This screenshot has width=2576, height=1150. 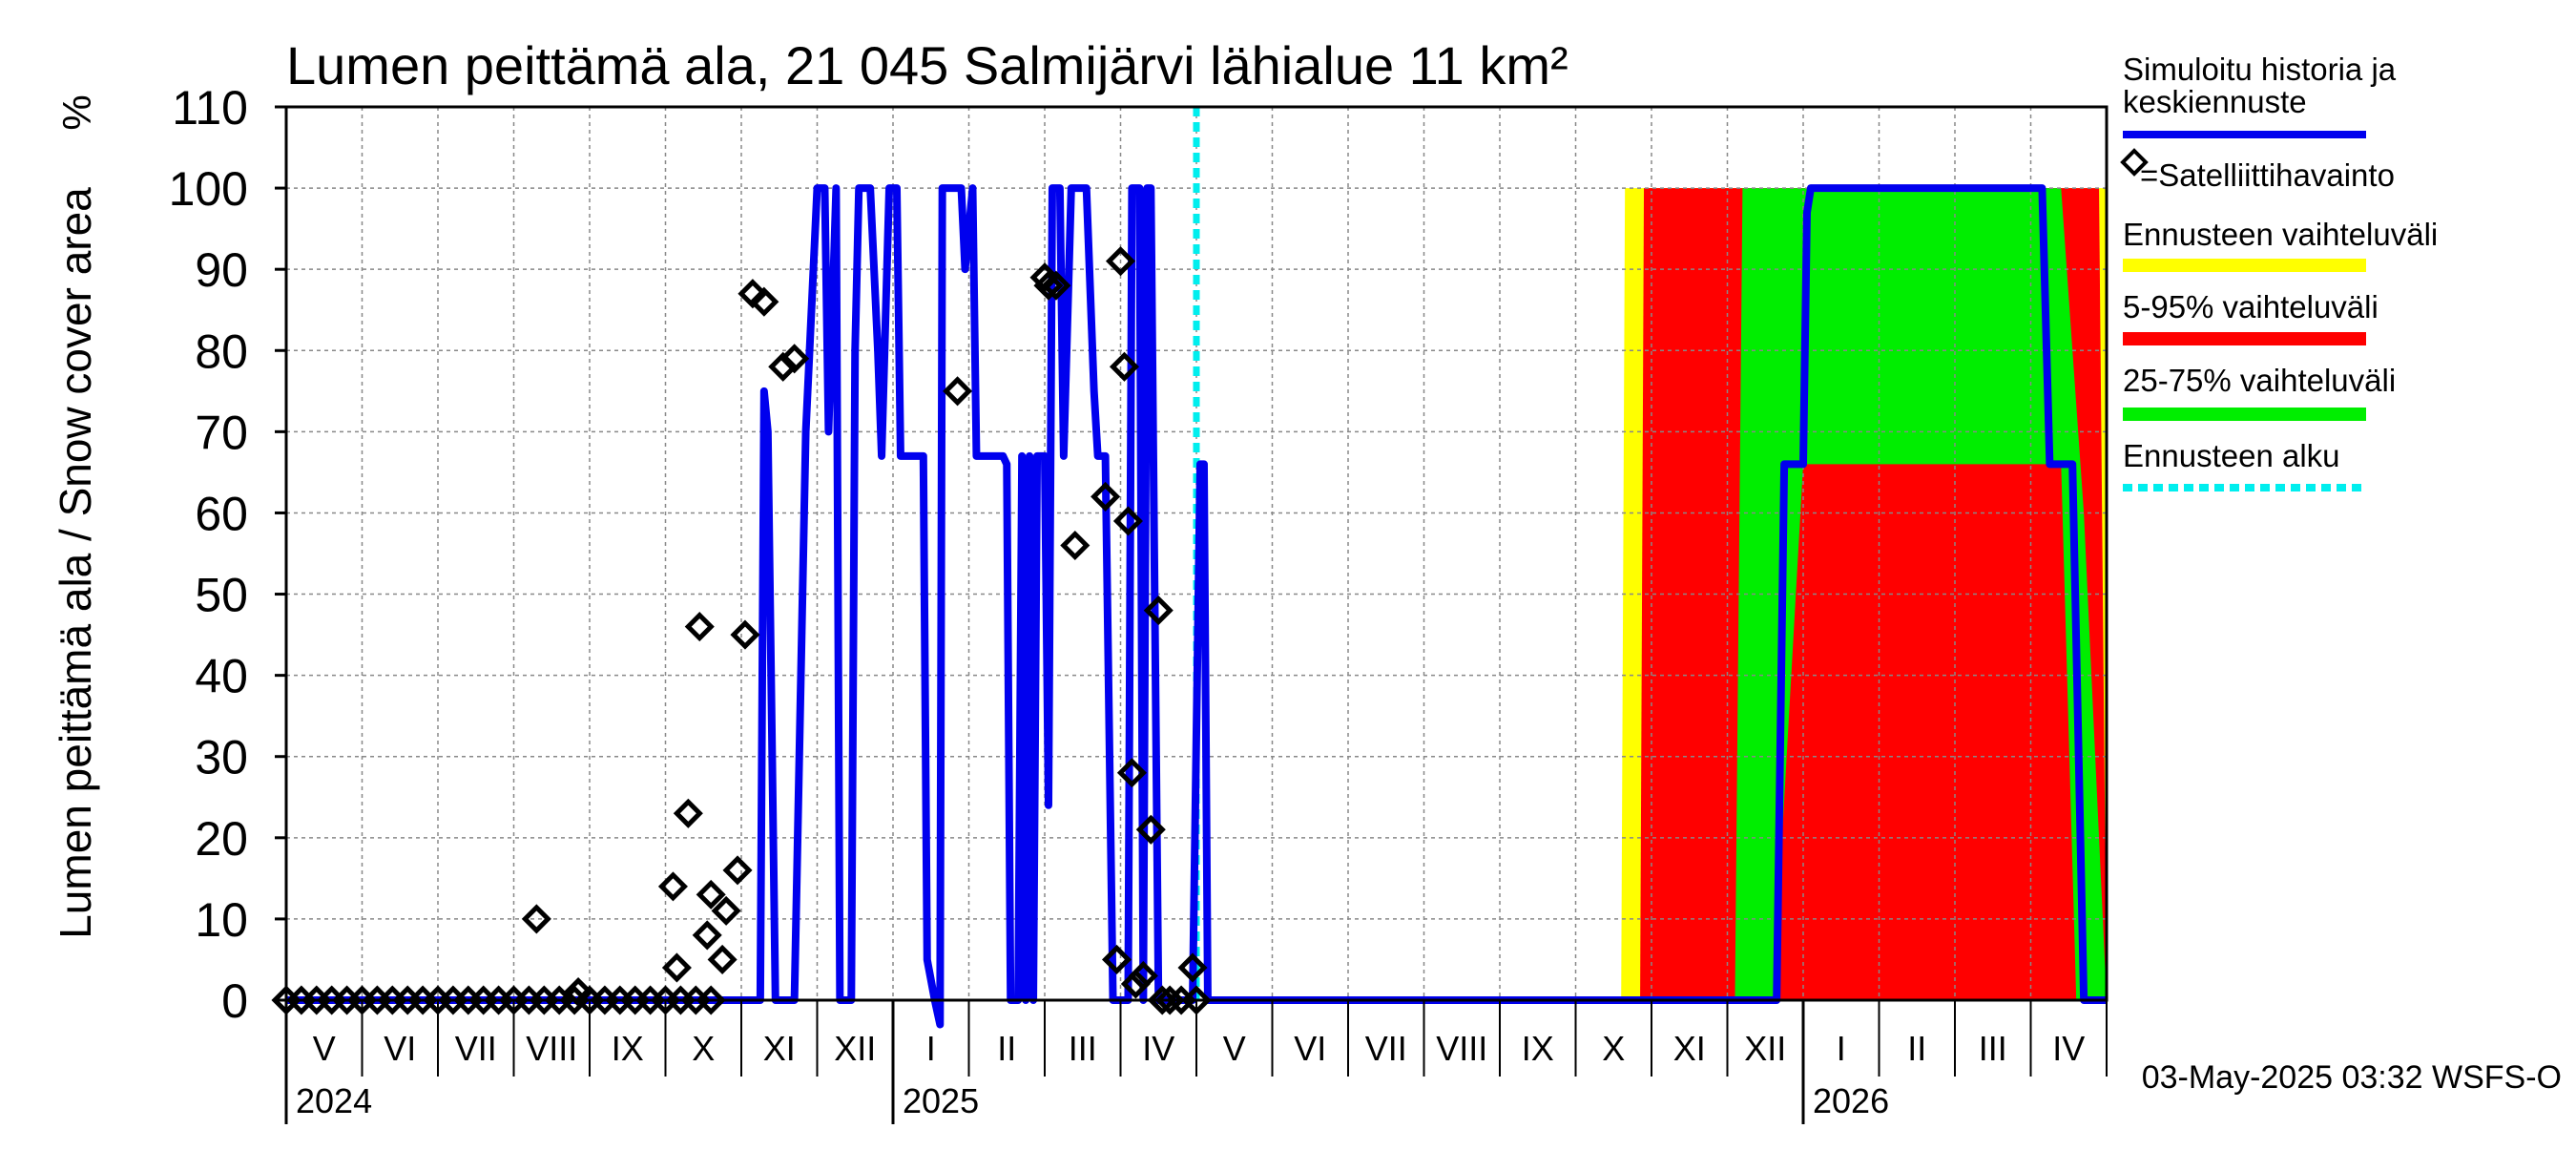 What do you see at coordinates (221, 270) in the screenshot?
I see `y-tick-label: 90` at bounding box center [221, 270].